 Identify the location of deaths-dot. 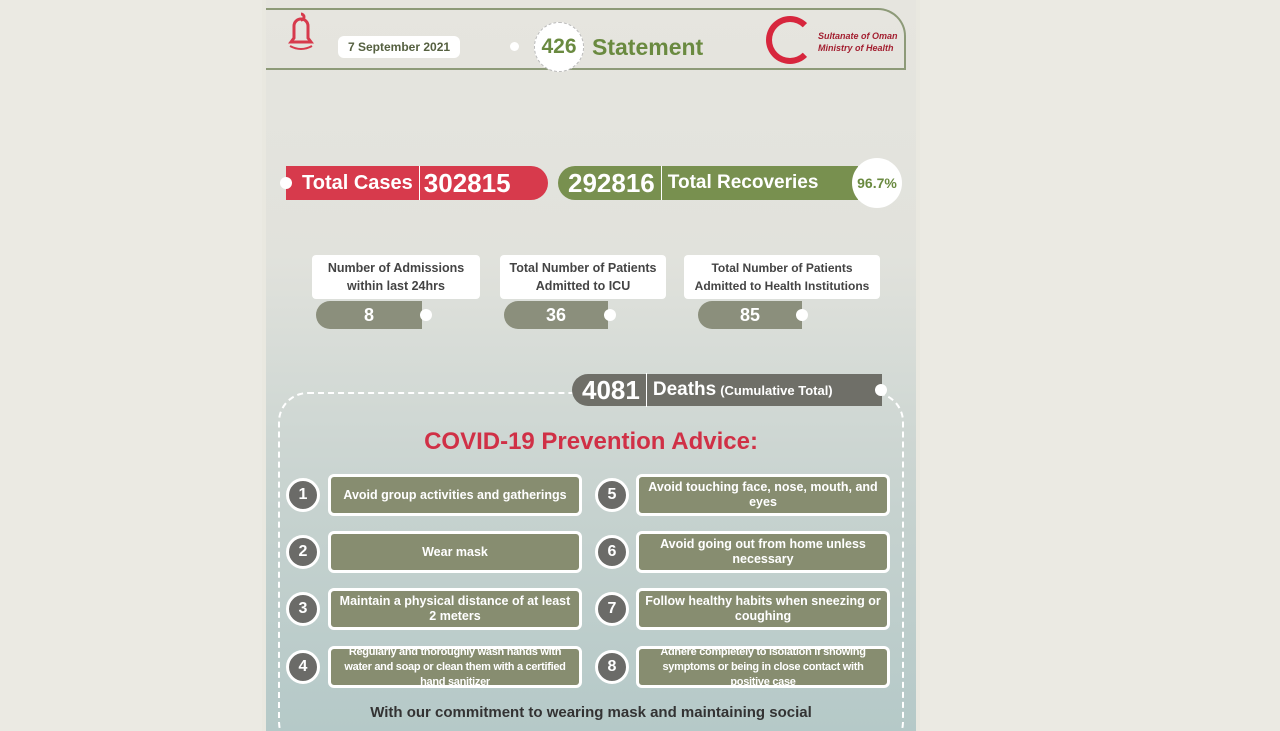
(881, 390).